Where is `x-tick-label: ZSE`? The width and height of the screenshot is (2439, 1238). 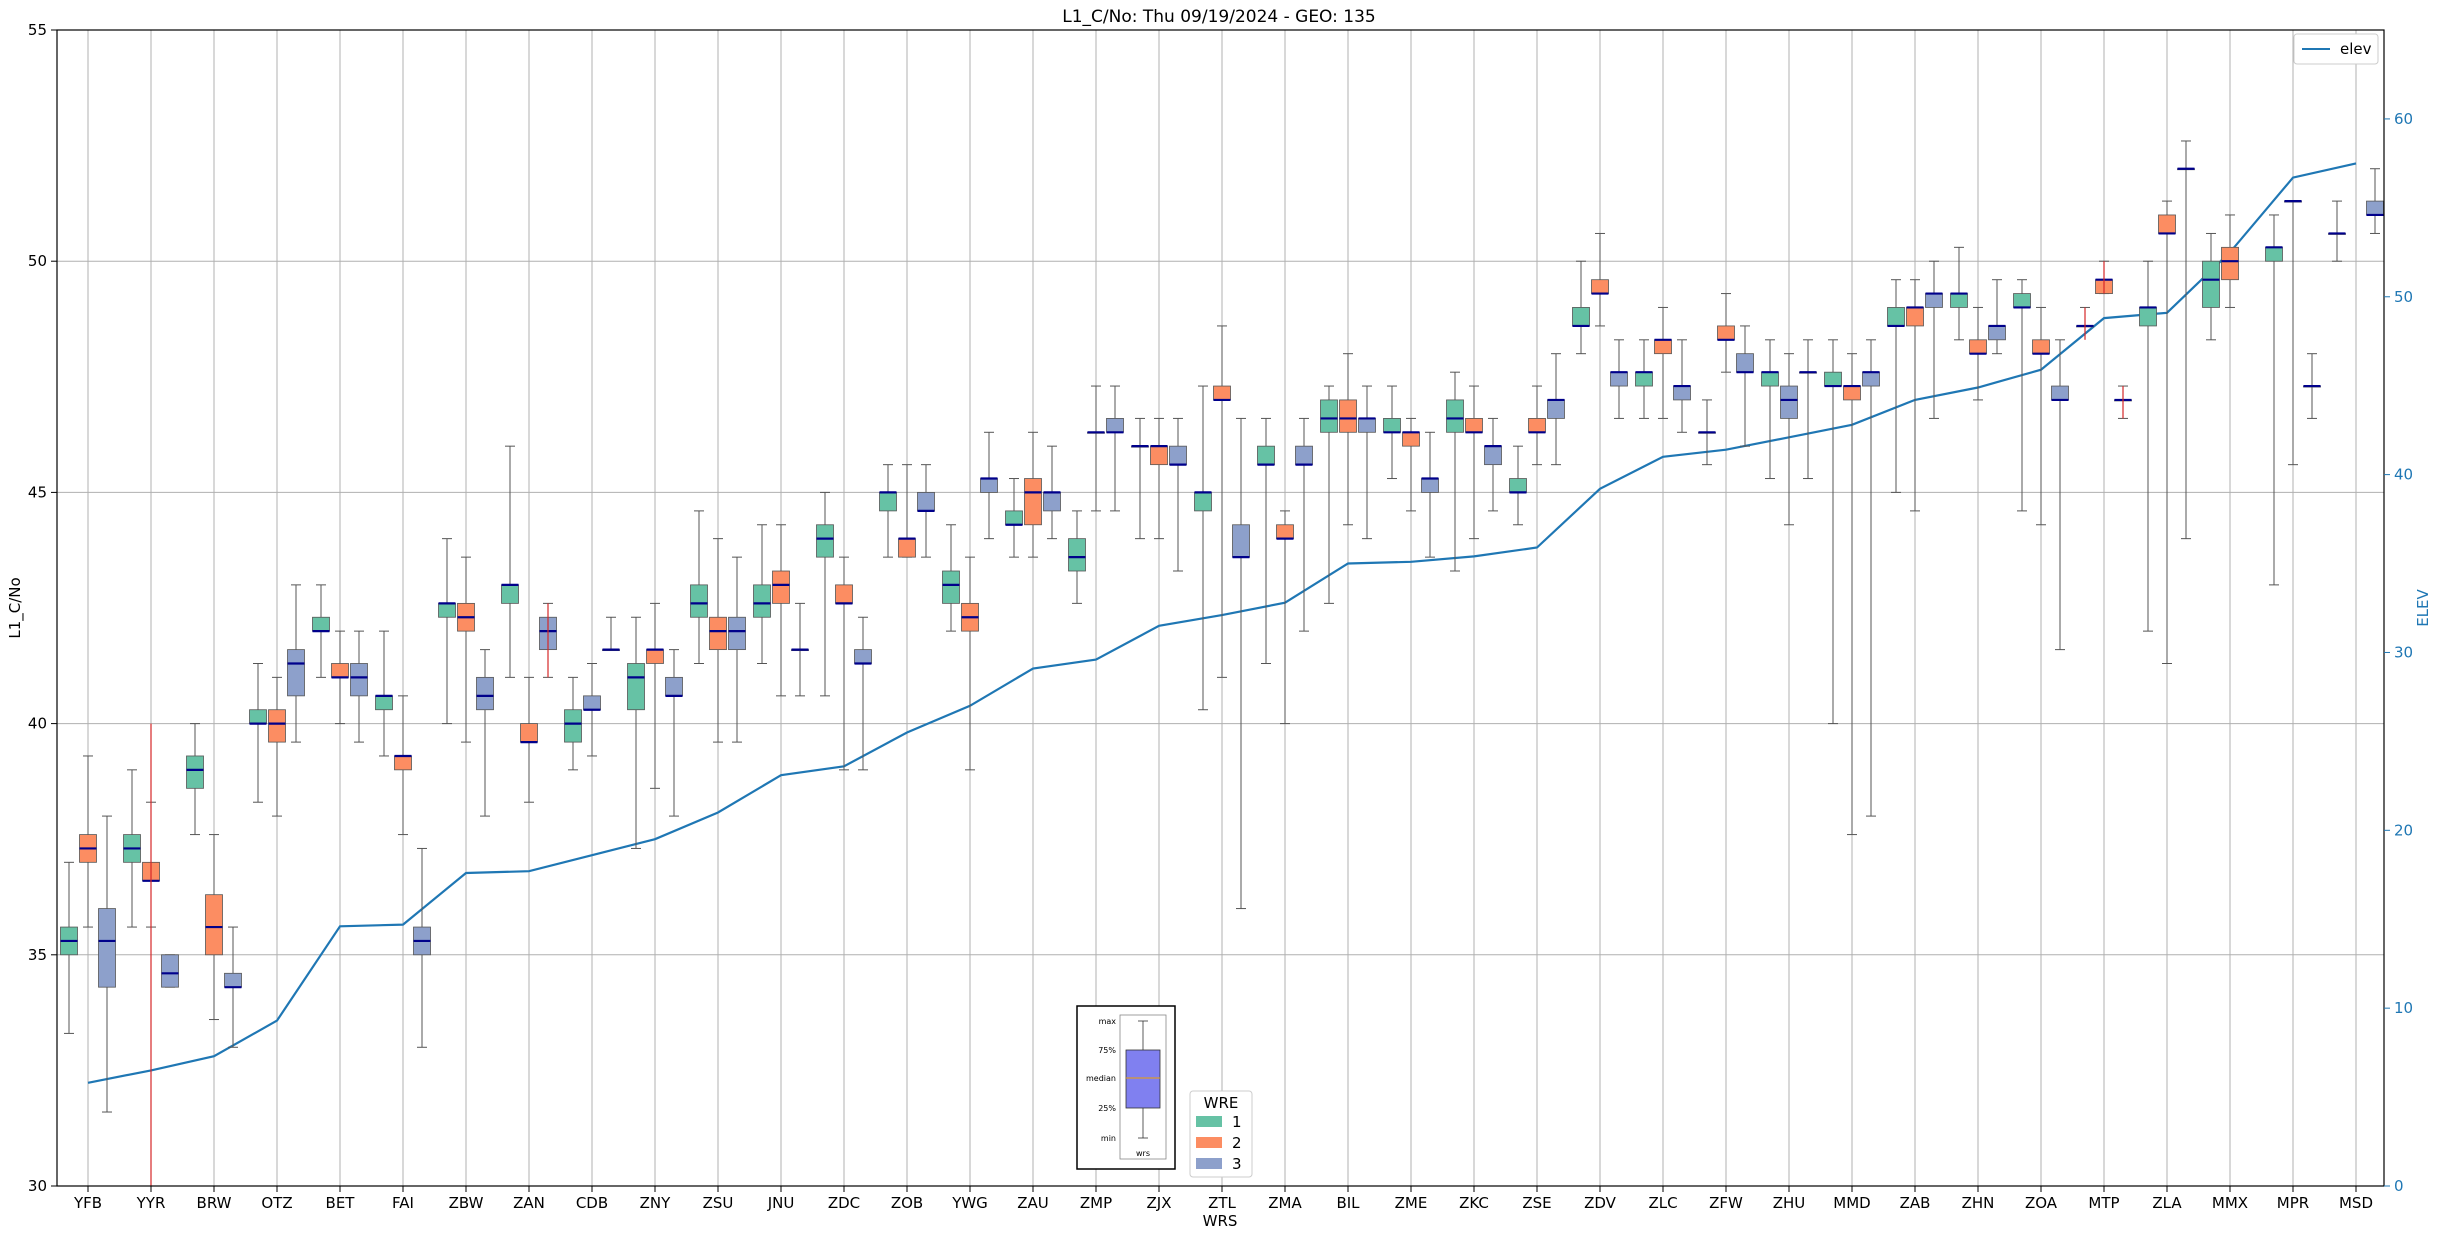 x-tick-label: ZSE is located at coordinates (1536, 1203).